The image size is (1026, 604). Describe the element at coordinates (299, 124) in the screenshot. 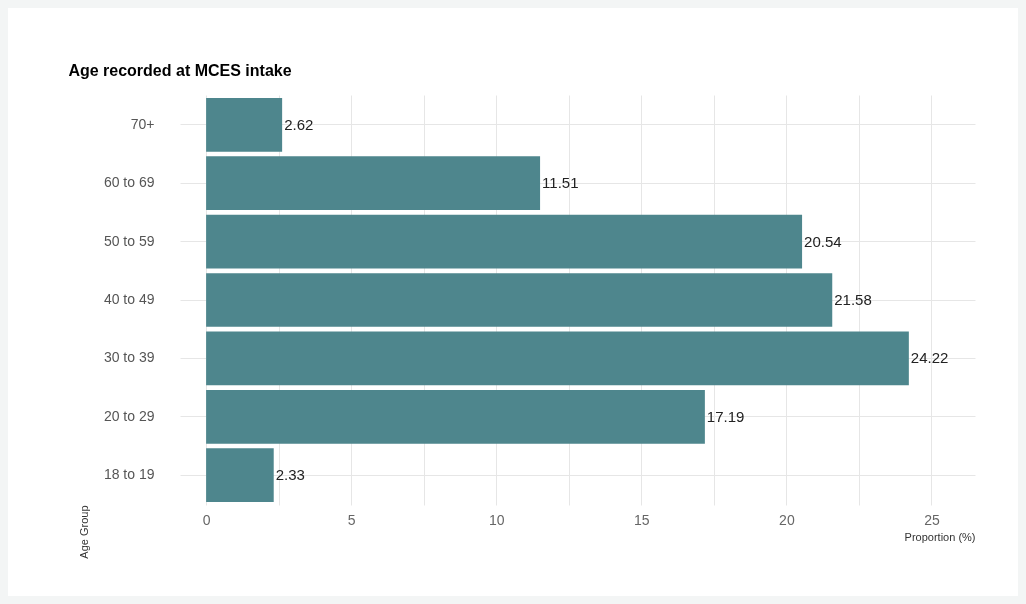

I see `data-label: 2.62` at that location.